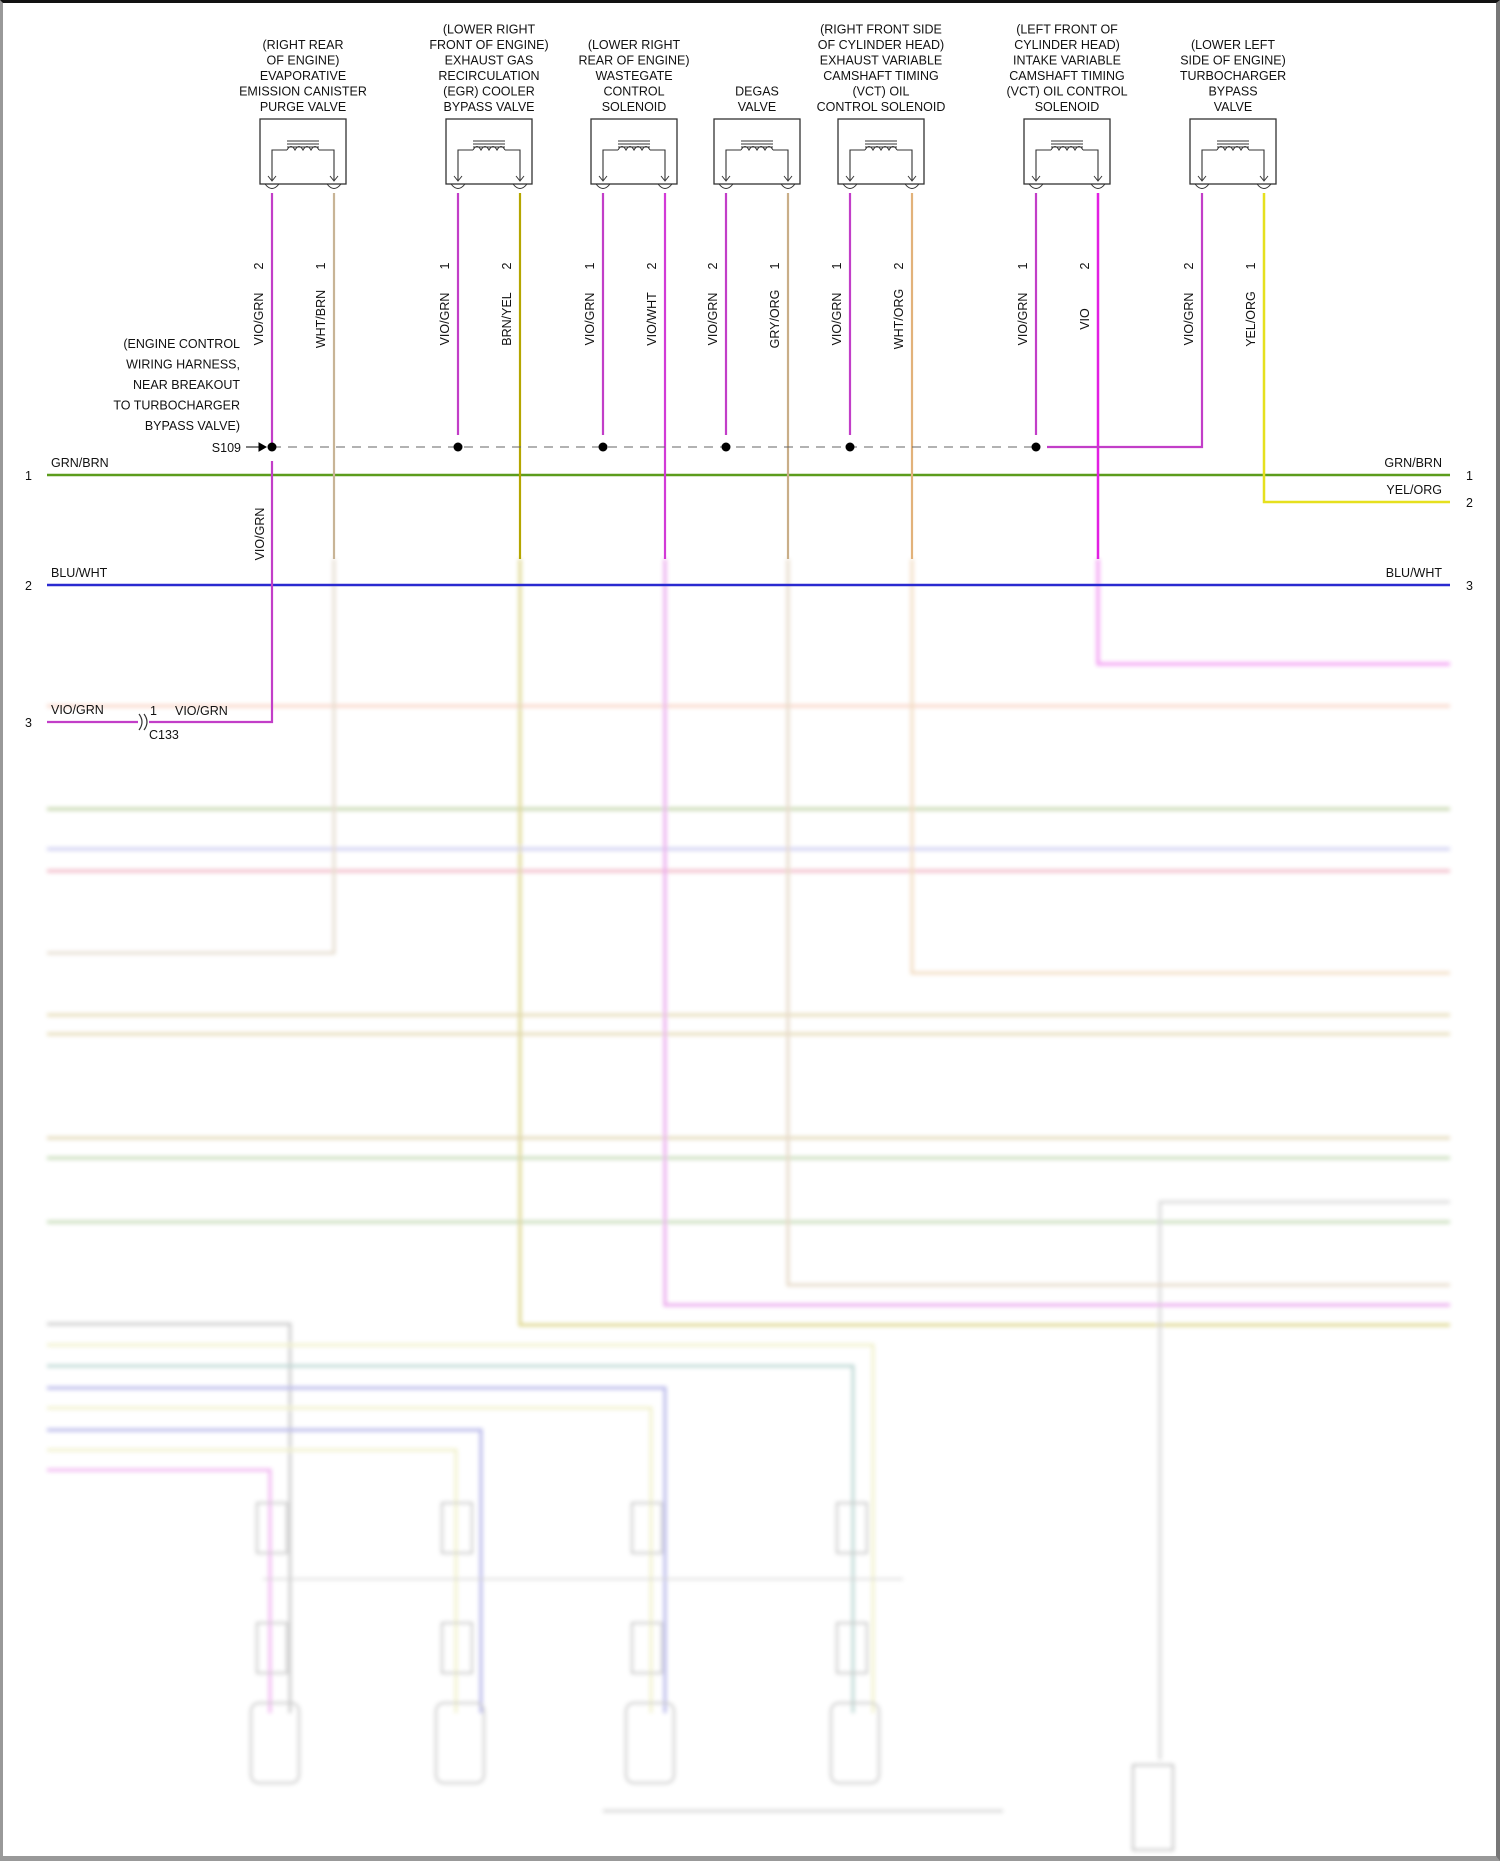 This screenshot has height=1861, width=1500. Describe the element at coordinates (1356, 348) in the screenshot. I see `wire-yel-org` at that location.